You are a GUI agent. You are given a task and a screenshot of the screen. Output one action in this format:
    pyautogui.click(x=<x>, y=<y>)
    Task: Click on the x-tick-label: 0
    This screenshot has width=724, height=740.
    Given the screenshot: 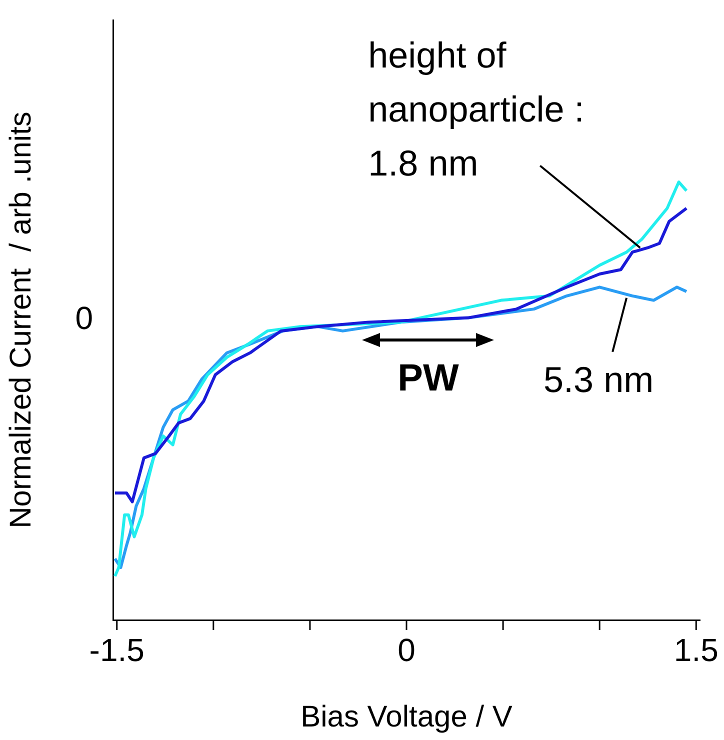 What is the action you would take?
    pyautogui.click(x=407, y=650)
    